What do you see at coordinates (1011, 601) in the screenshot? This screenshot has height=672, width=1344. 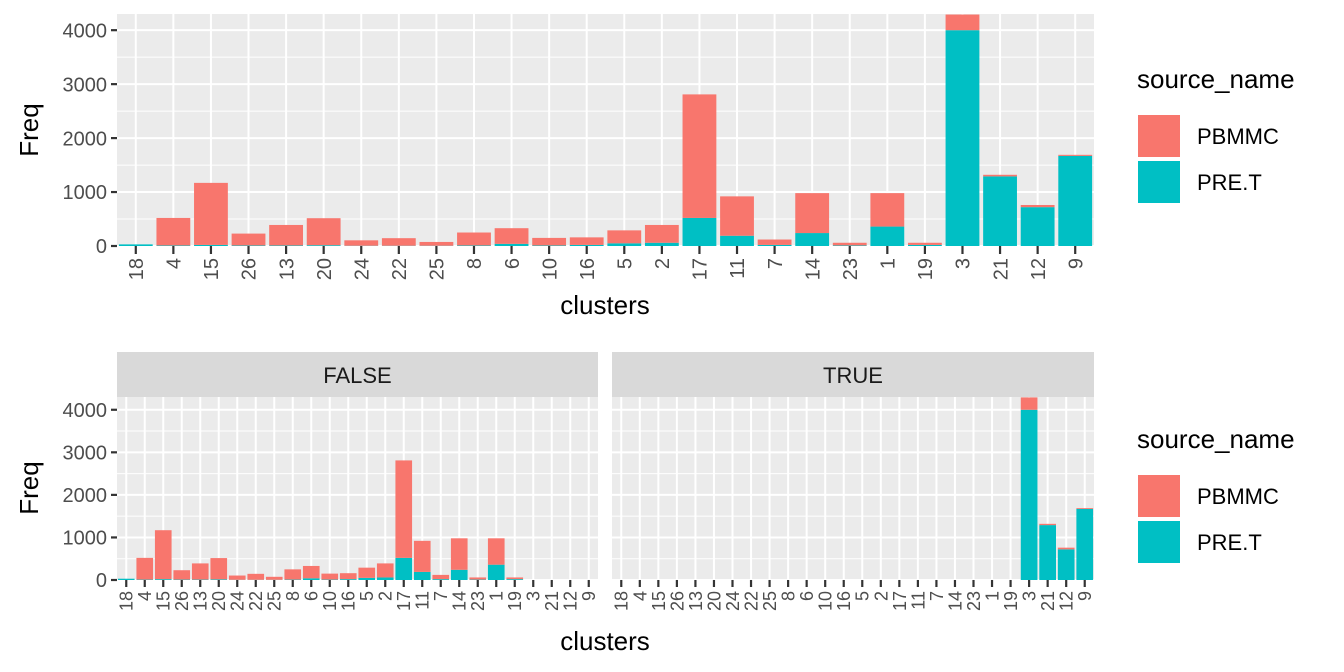 I see `x-tick-label: 19` at bounding box center [1011, 601].